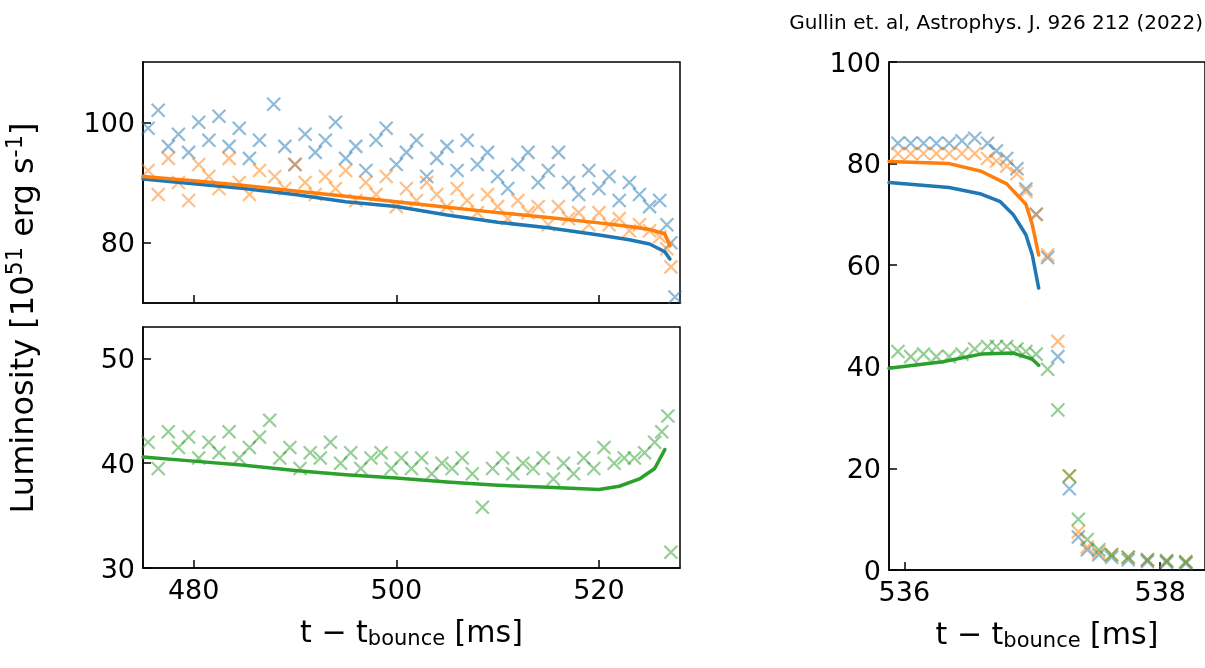  I want to click on y-tick-label: 30, so click(117, 568).